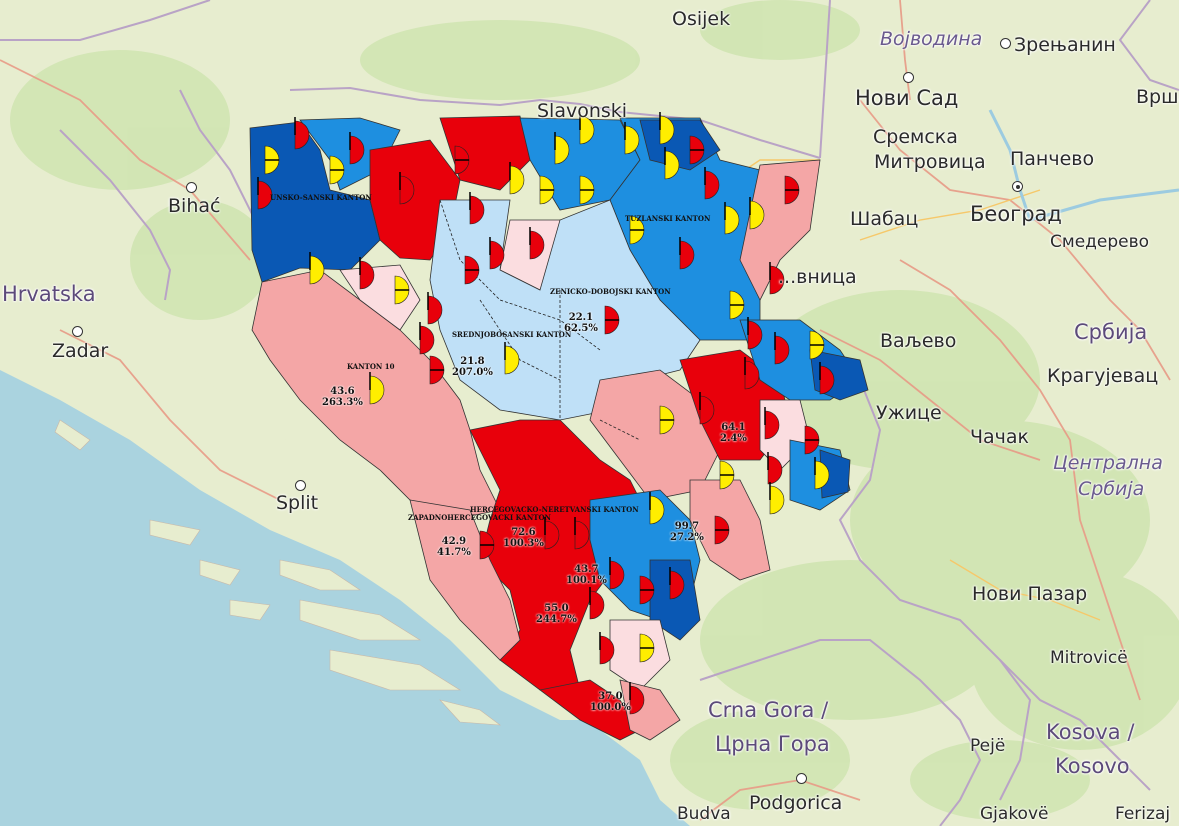 The image size is (1179, 826). What do you see at coordinates (1017, 186) in the screenshot?
I see `capital-marker` at bounding box center [1017, 186].